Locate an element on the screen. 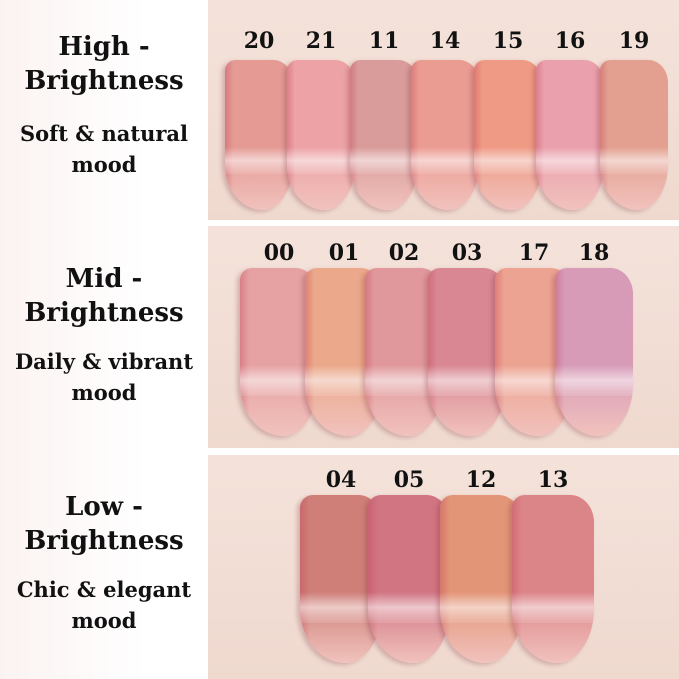 The image size is (679, 679). shade-number: 20 is located at coordinates (259, 41).